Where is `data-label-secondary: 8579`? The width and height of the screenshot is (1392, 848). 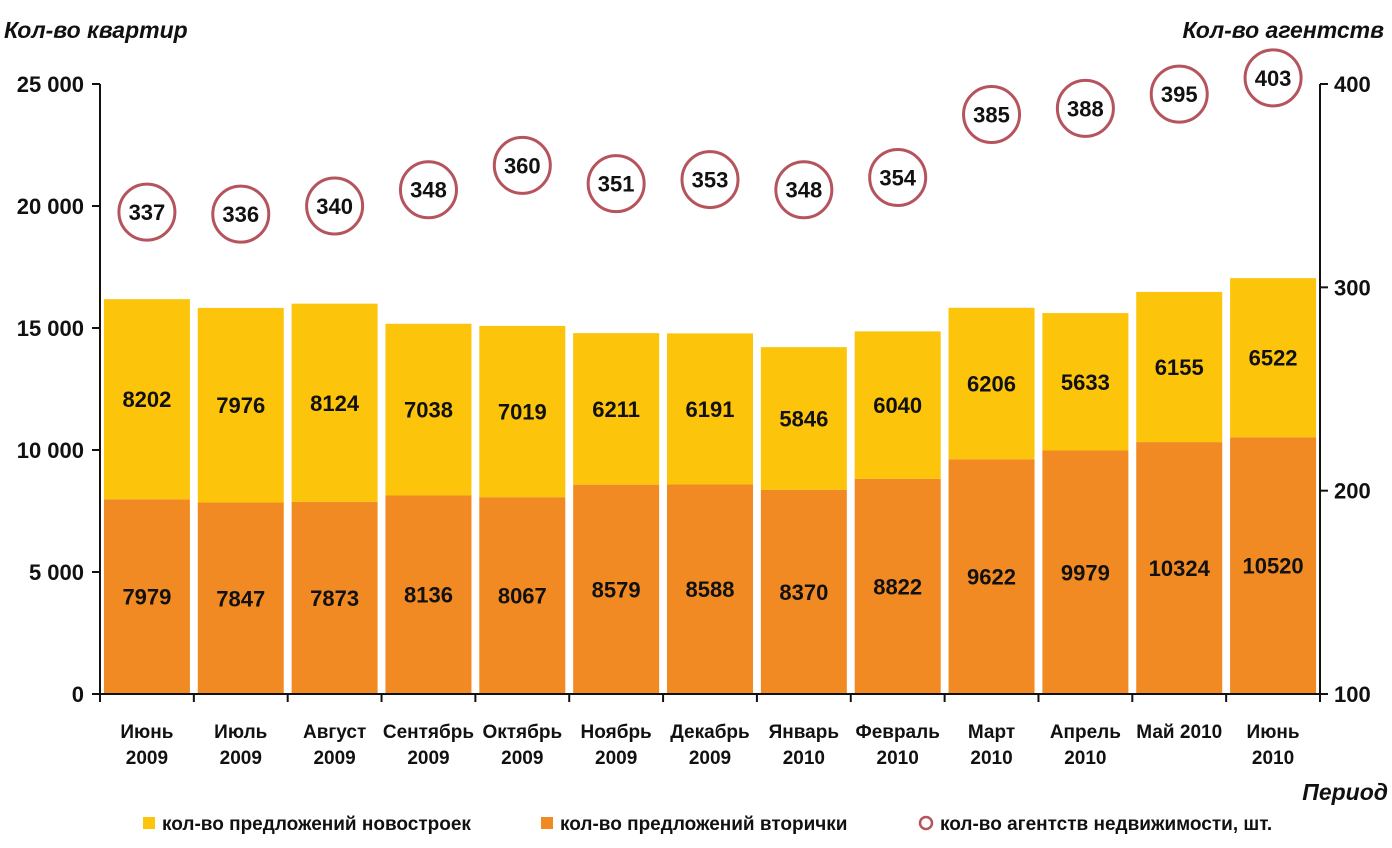 data-label-secondary: 8579 is located at coordinates (616, 589).